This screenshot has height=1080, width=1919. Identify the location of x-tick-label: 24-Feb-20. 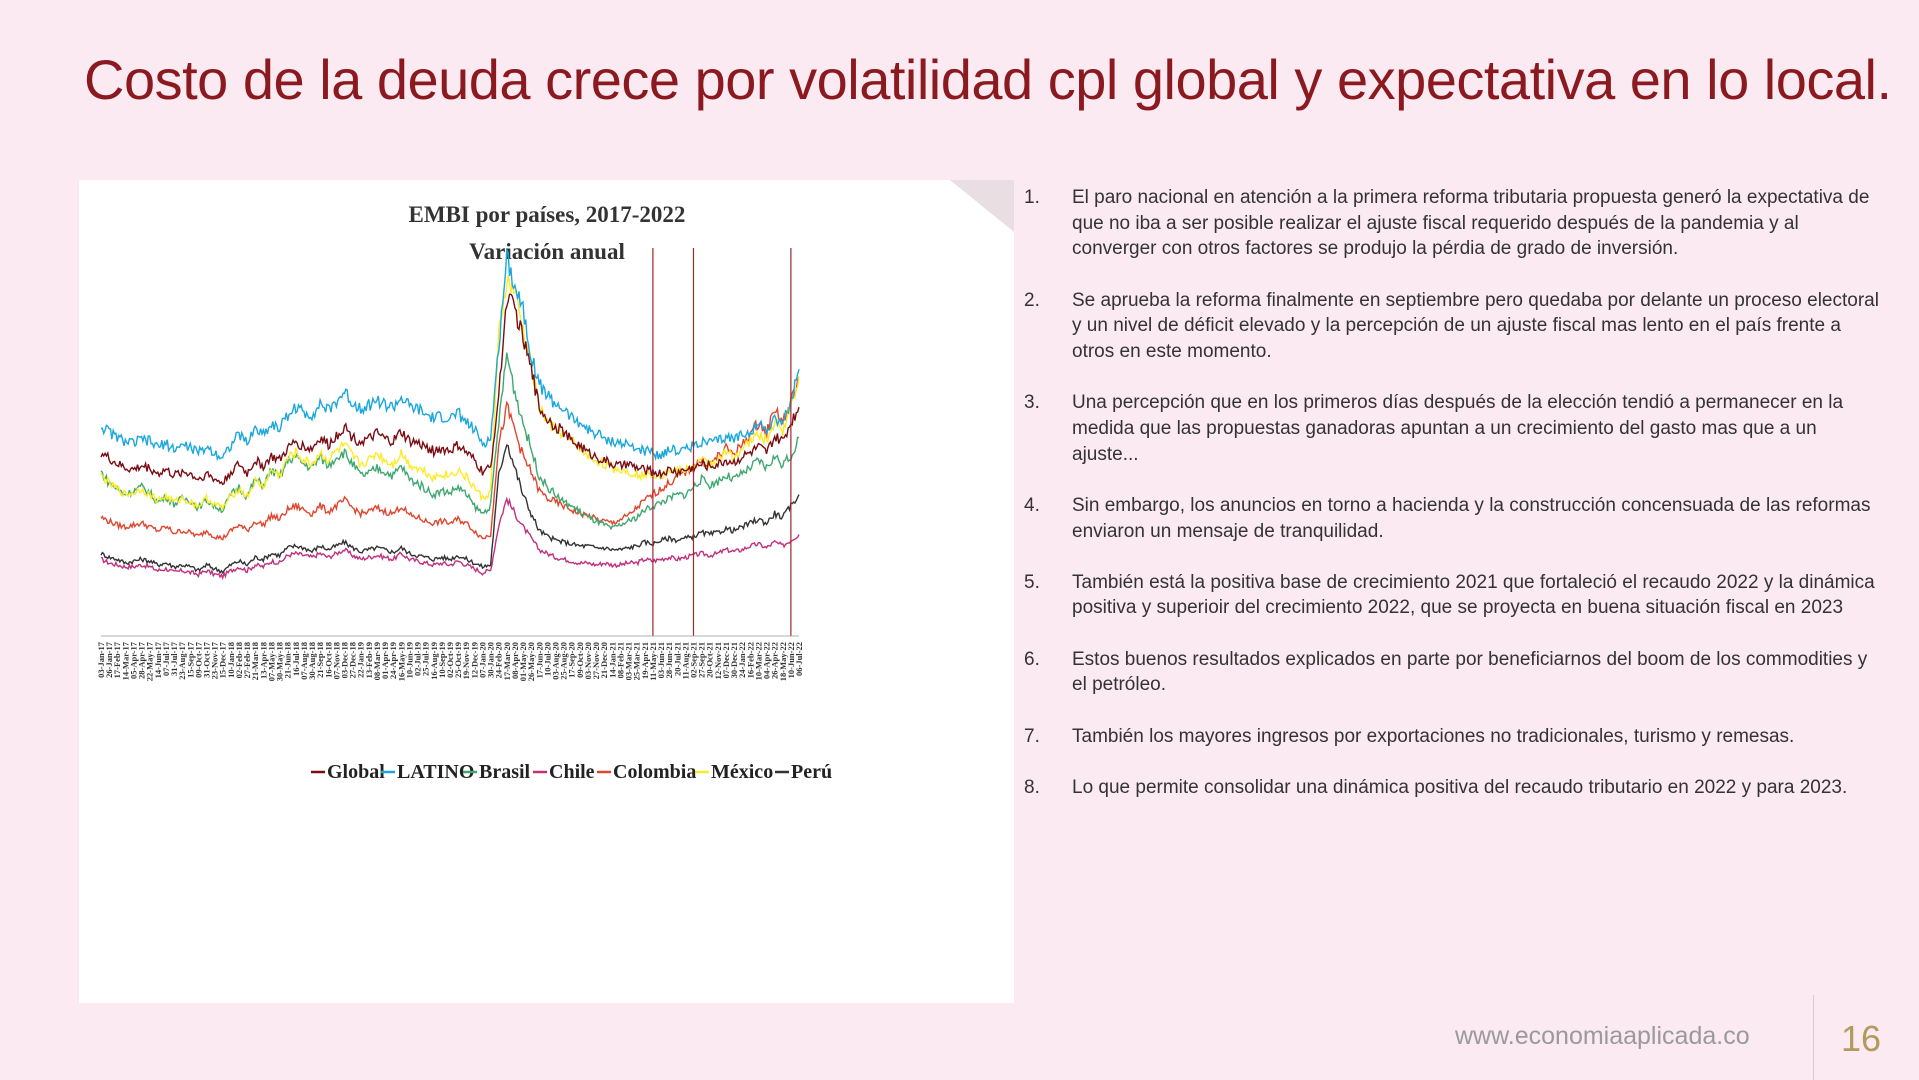
(499, 660).